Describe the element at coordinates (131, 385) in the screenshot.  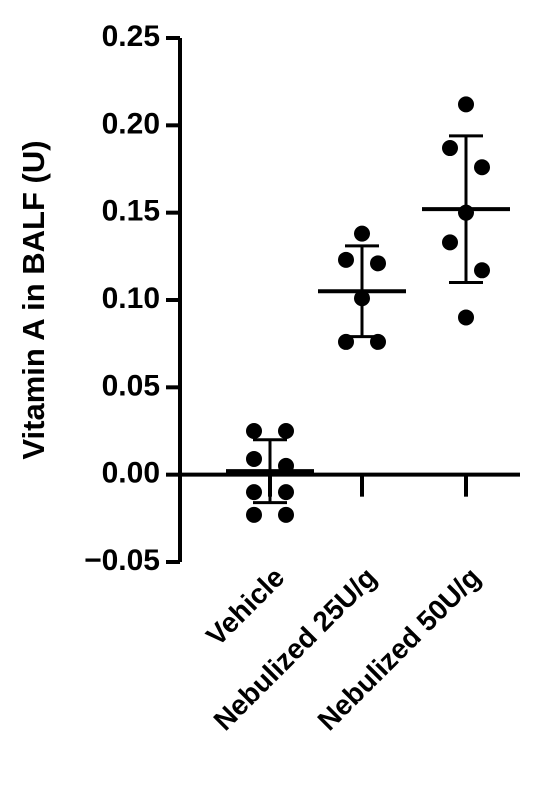
I see `y-tick-label: 0.05` at that location.